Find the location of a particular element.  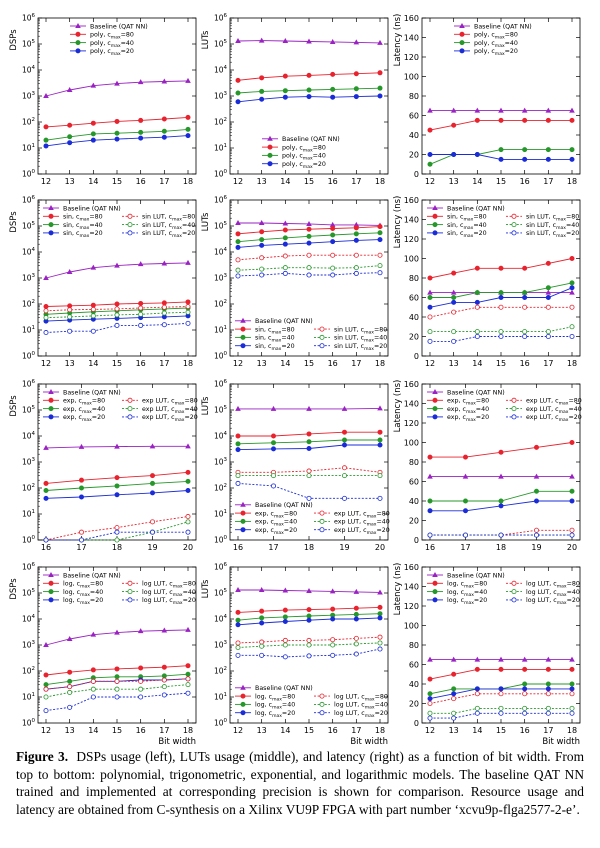

x-tick-label: 12 is located at coordinates (238, 363).